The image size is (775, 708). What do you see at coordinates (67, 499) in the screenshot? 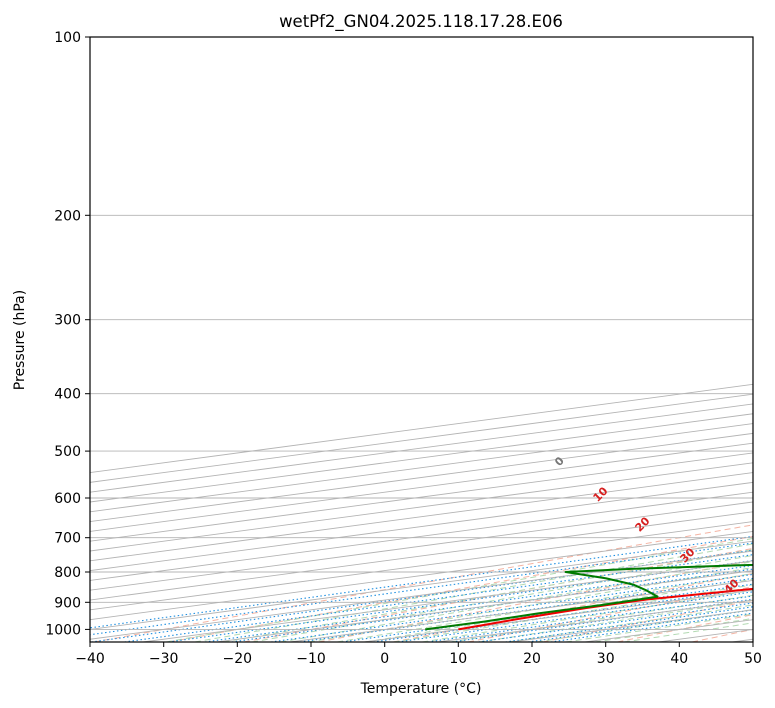
I see `y-tick-label: 600` at bounding box center [67, 499].